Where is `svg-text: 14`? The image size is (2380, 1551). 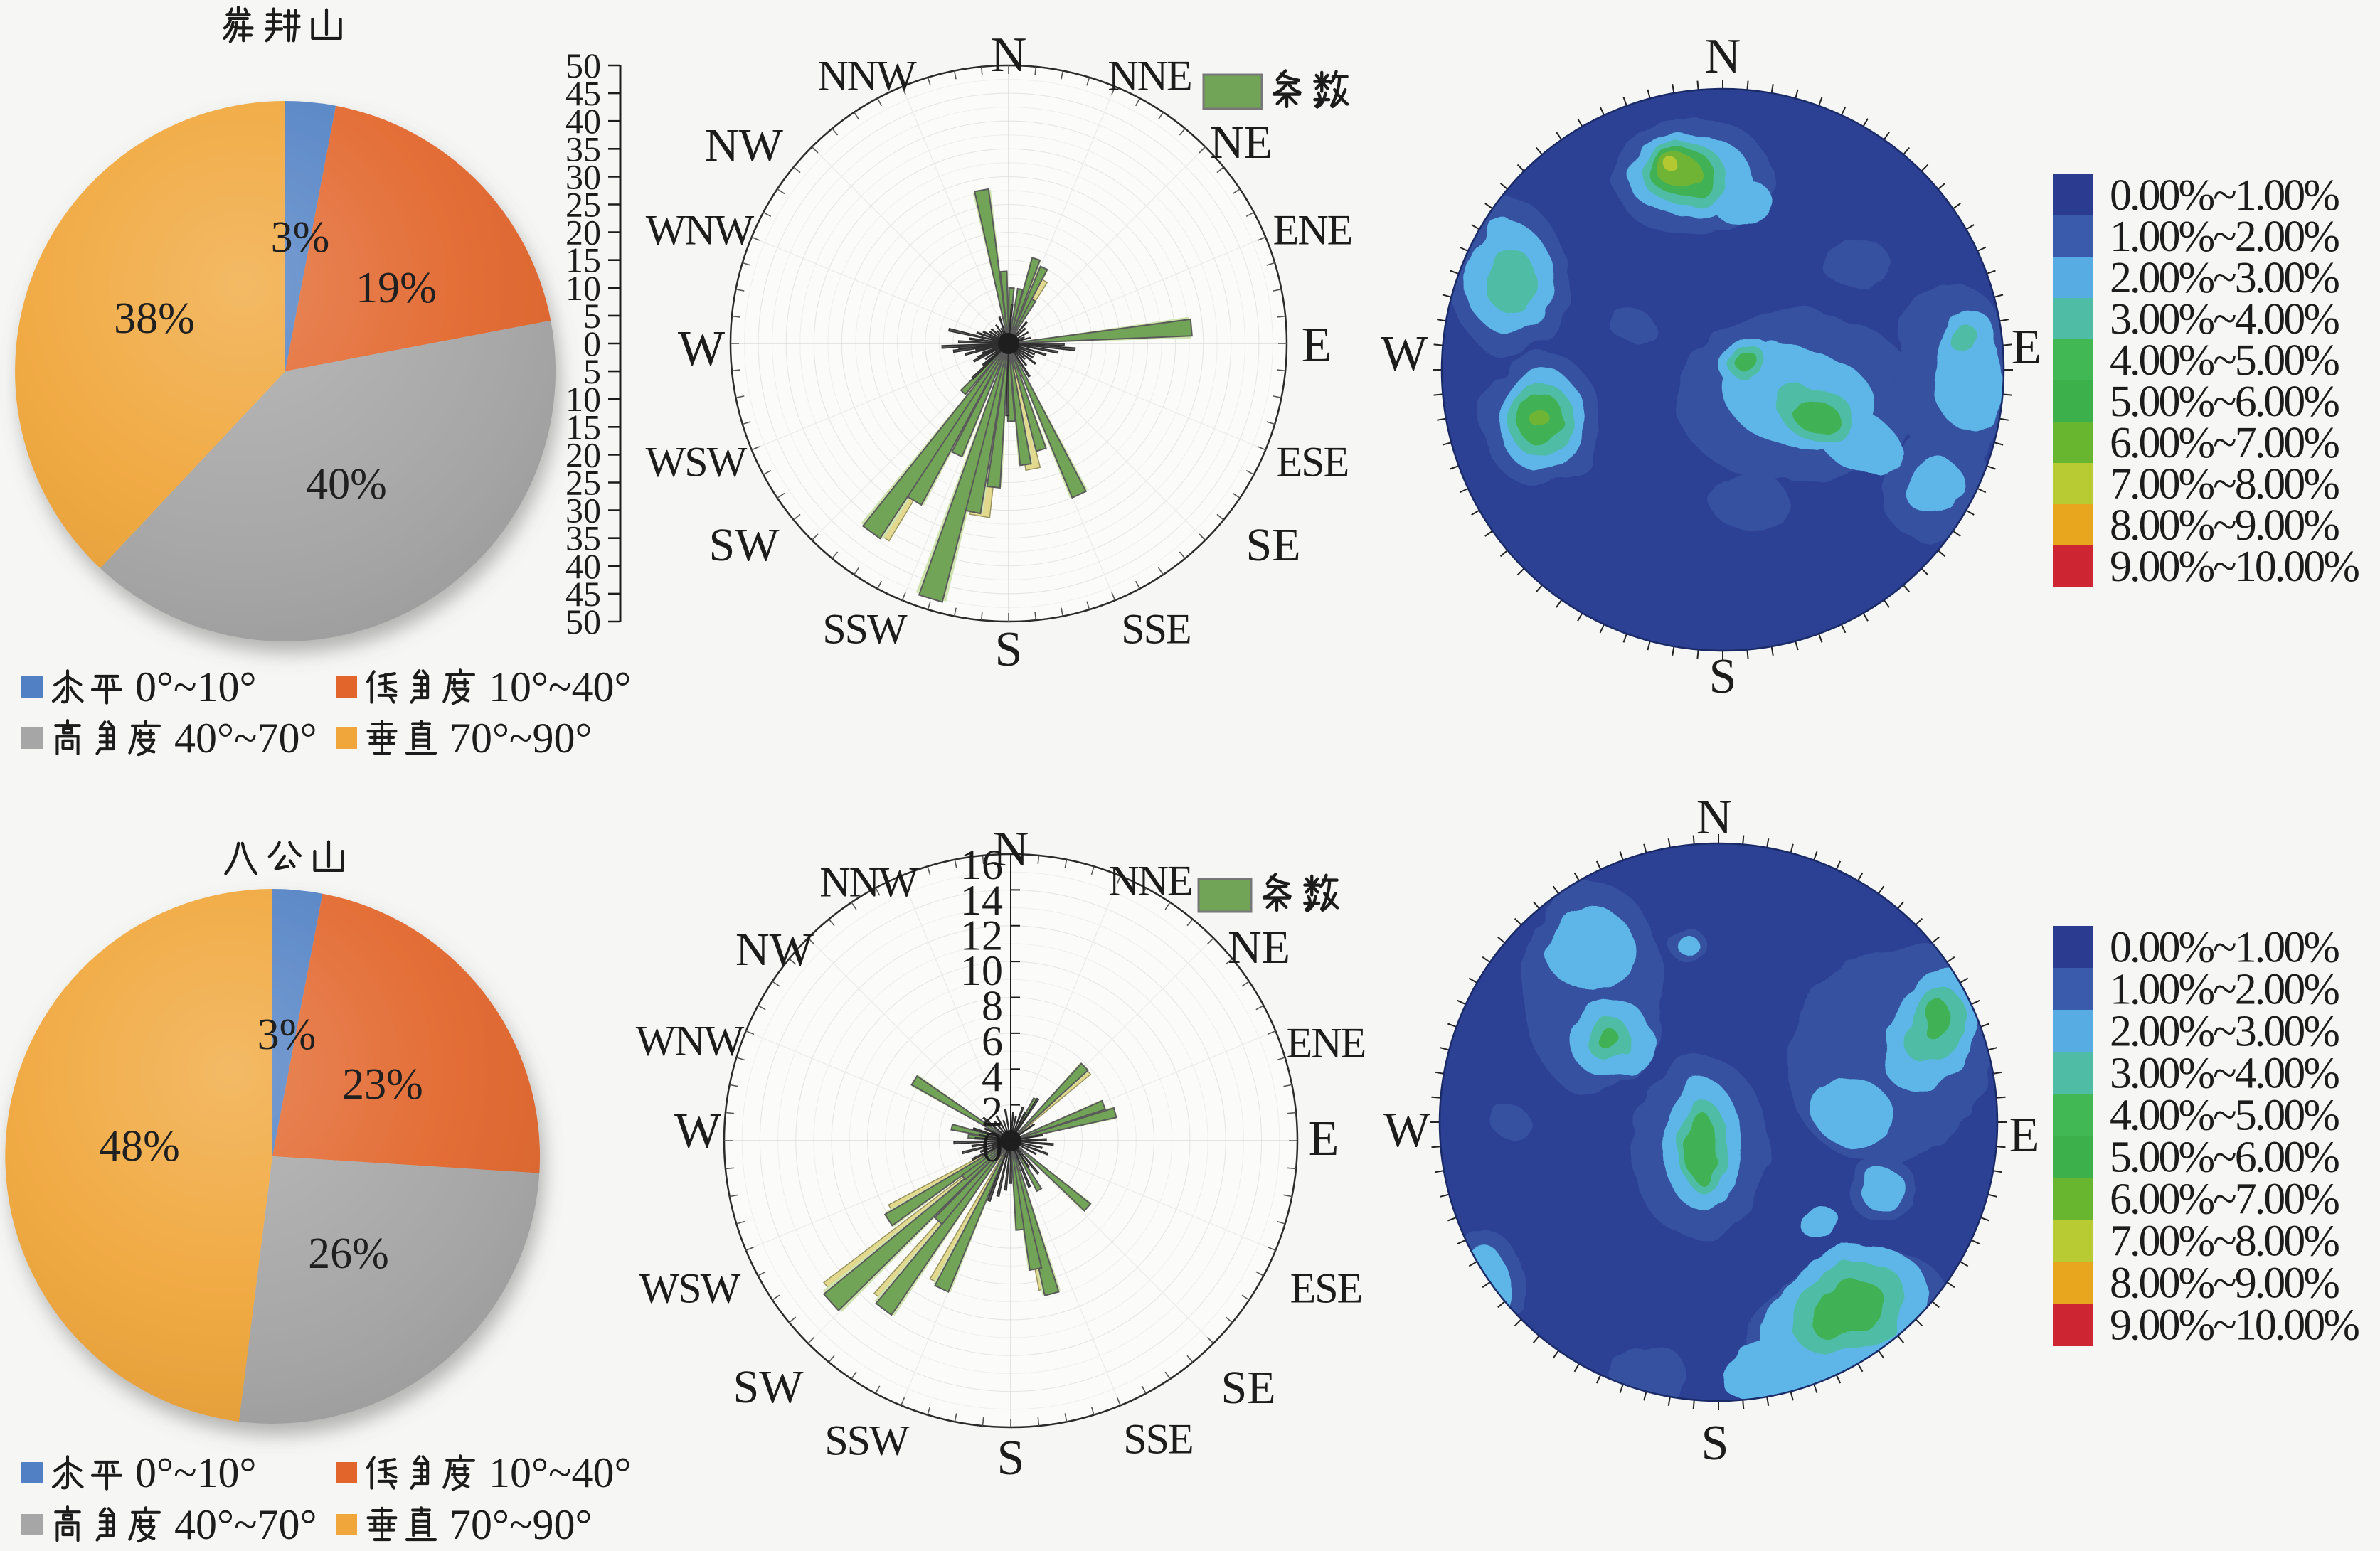
svg-text: 14 is located at coordinates (981, 901).